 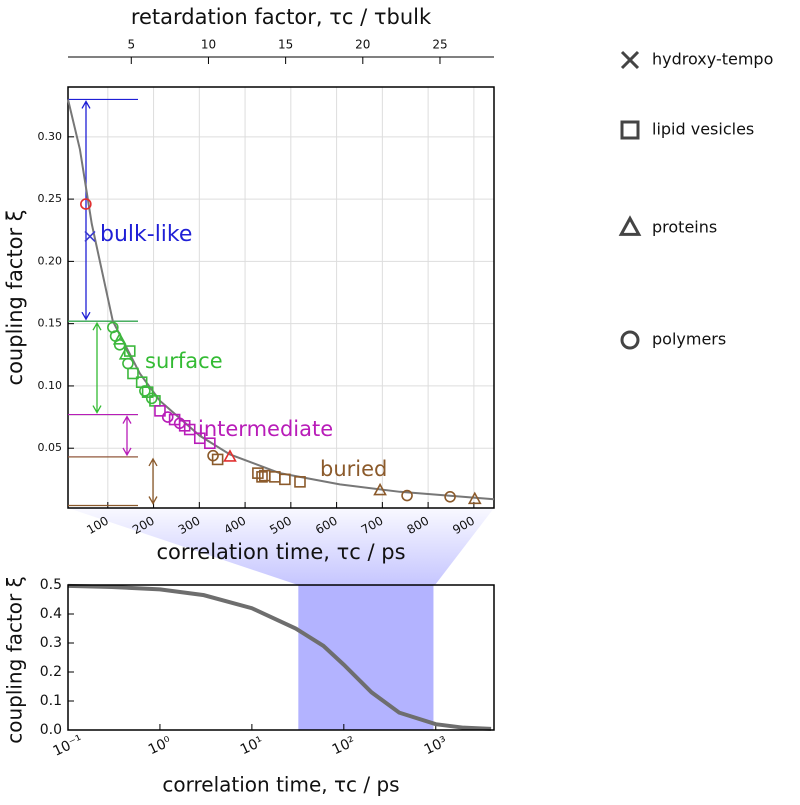 I want to click on y-tick-label: 0.5, so click(x=51, y=585).